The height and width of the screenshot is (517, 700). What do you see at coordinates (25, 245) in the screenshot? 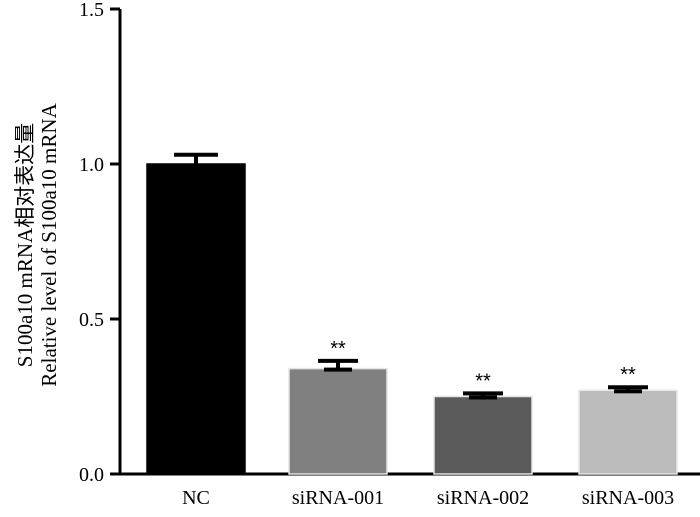
I see `y-axis-label-line1: S100a10 mRNA相对表达量` at bounding box center [25, 245].